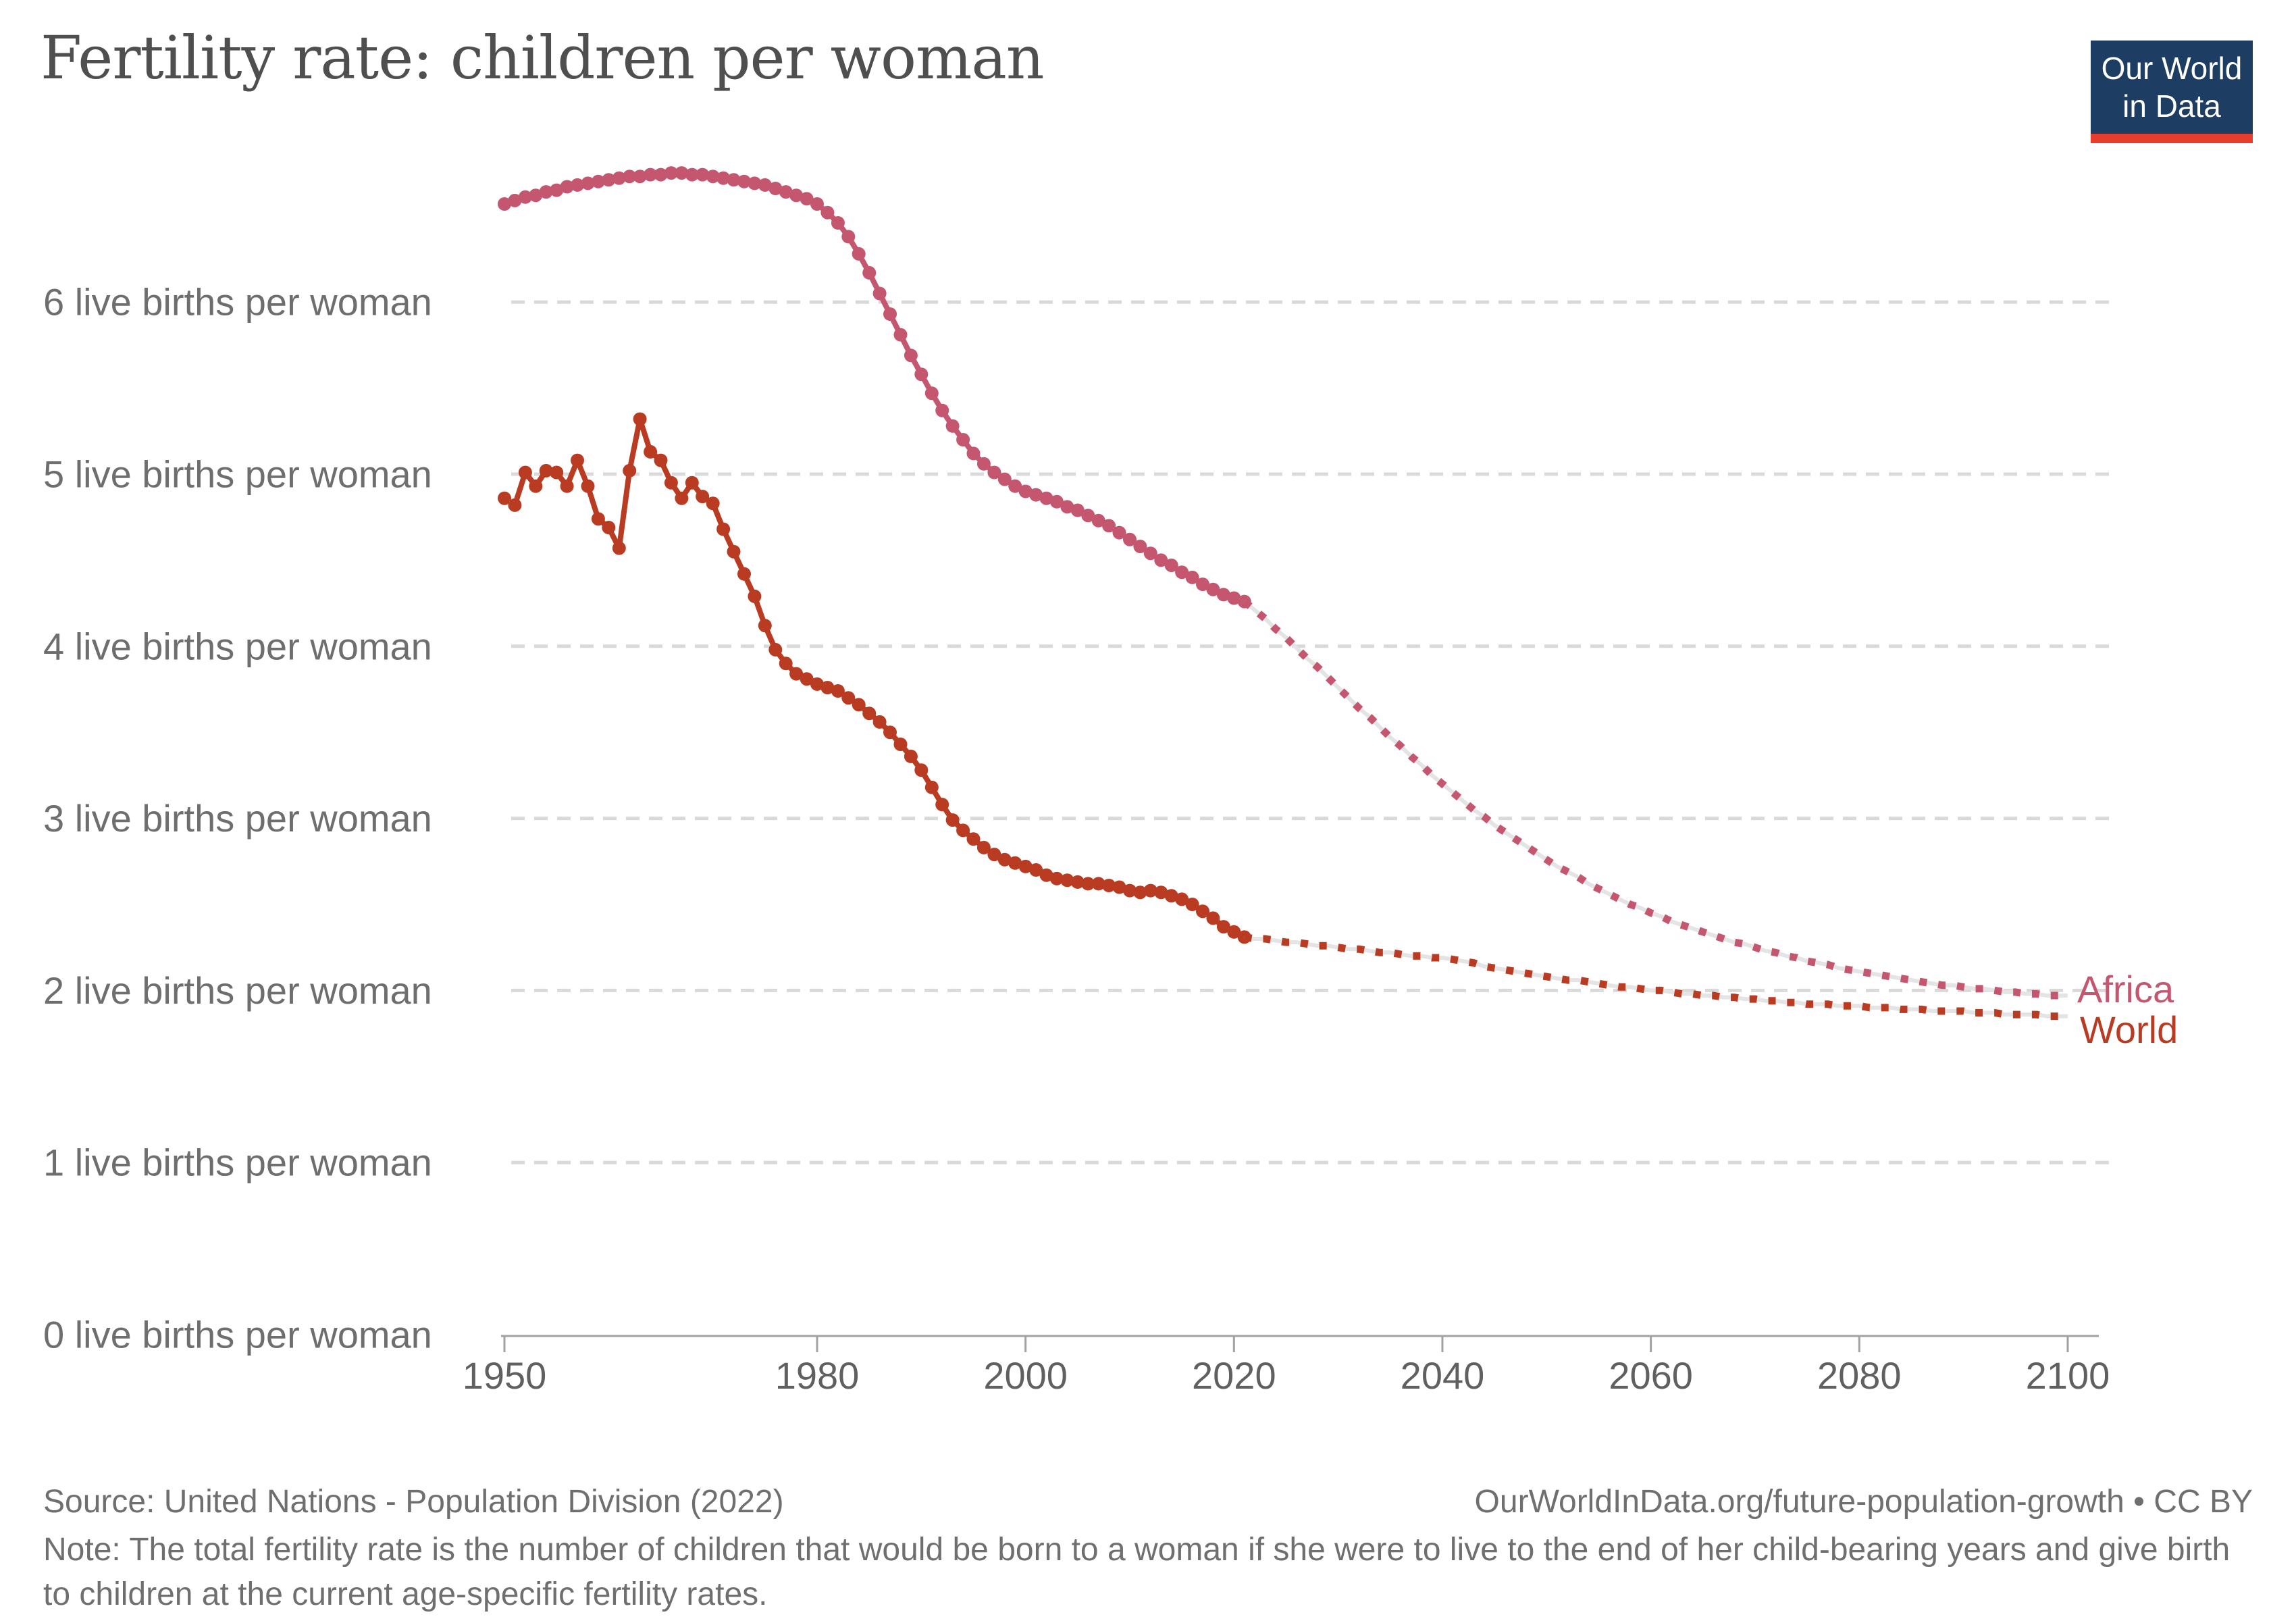 The width and height of the screenshot is (2296, 1621). I want to click on series-point-africa-1999, so click(1015, 486).